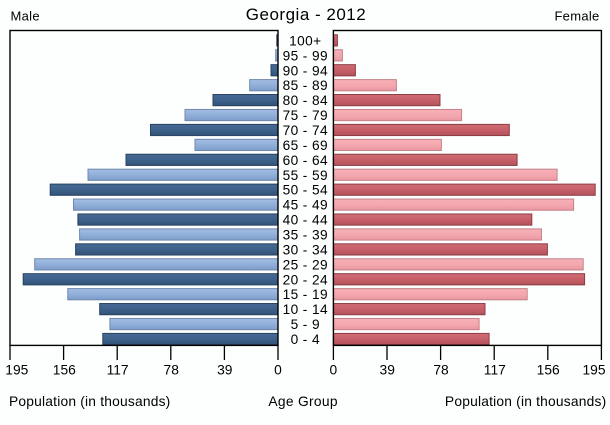 Image resolution: width=610 pixels, height=425 pixels. What do you see at coordinates (305, 279) in the screenshot?
I see `svg-text: 20 - 24` at bounding box center [305, 279].